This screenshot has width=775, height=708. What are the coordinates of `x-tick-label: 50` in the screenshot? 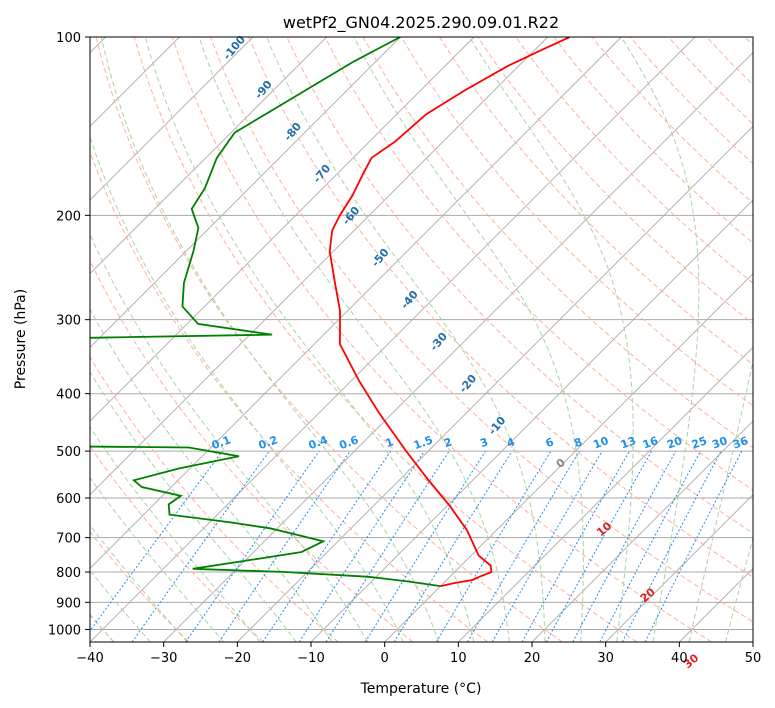 It's located at (753, 658).